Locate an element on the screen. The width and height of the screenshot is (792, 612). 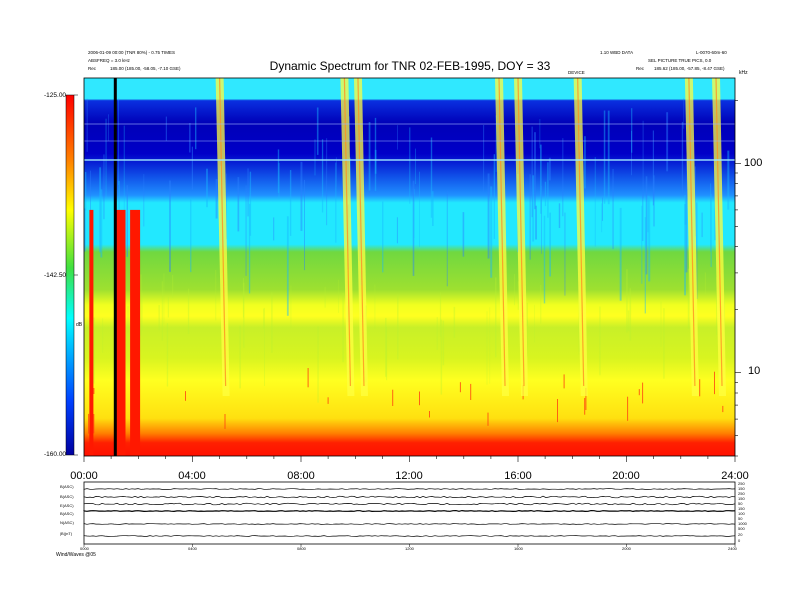
x-tick-1600: 16:00 is located at coordinates (518, 476).